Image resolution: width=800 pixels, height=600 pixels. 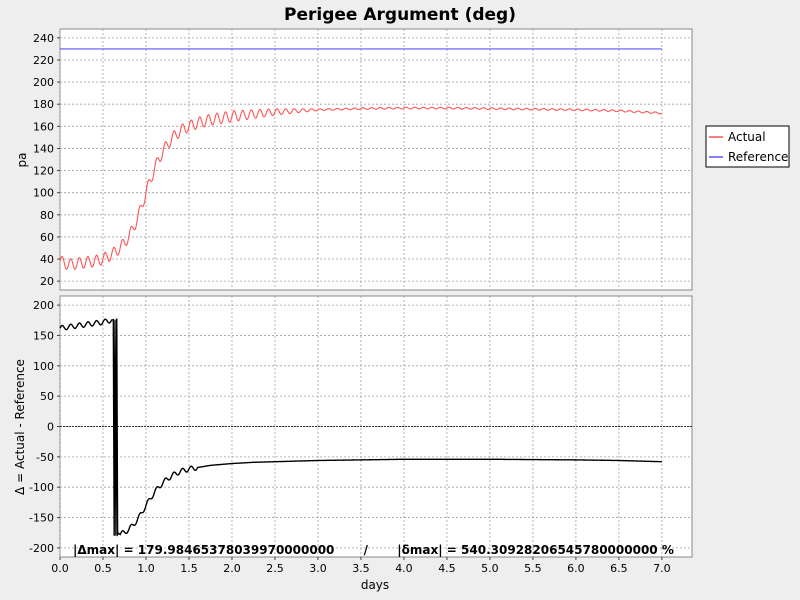 What do you see at coordinates (47, 259) in the screenshot?
I see `y-tick-label: 40` at bounding box center [47, 259].